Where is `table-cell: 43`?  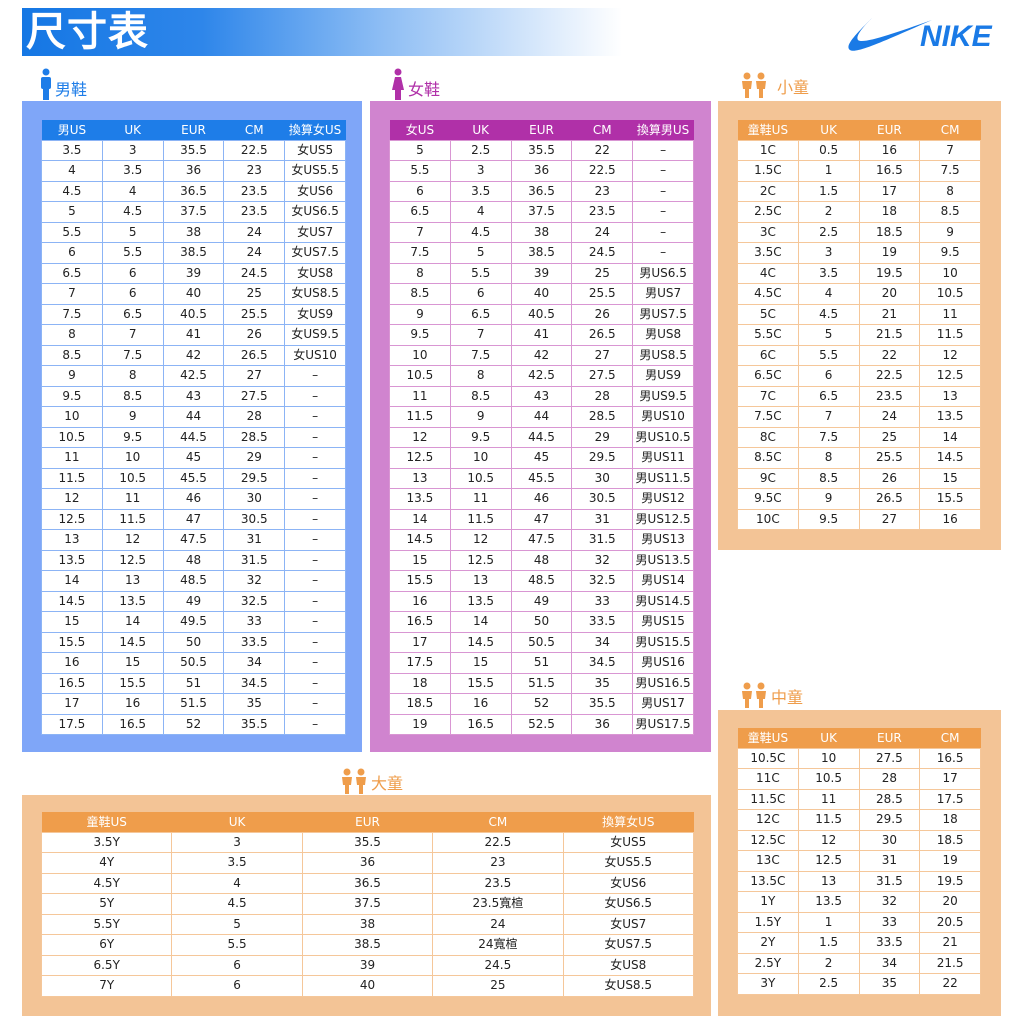
table-cell: 43 is located at coordinates (193, 396).